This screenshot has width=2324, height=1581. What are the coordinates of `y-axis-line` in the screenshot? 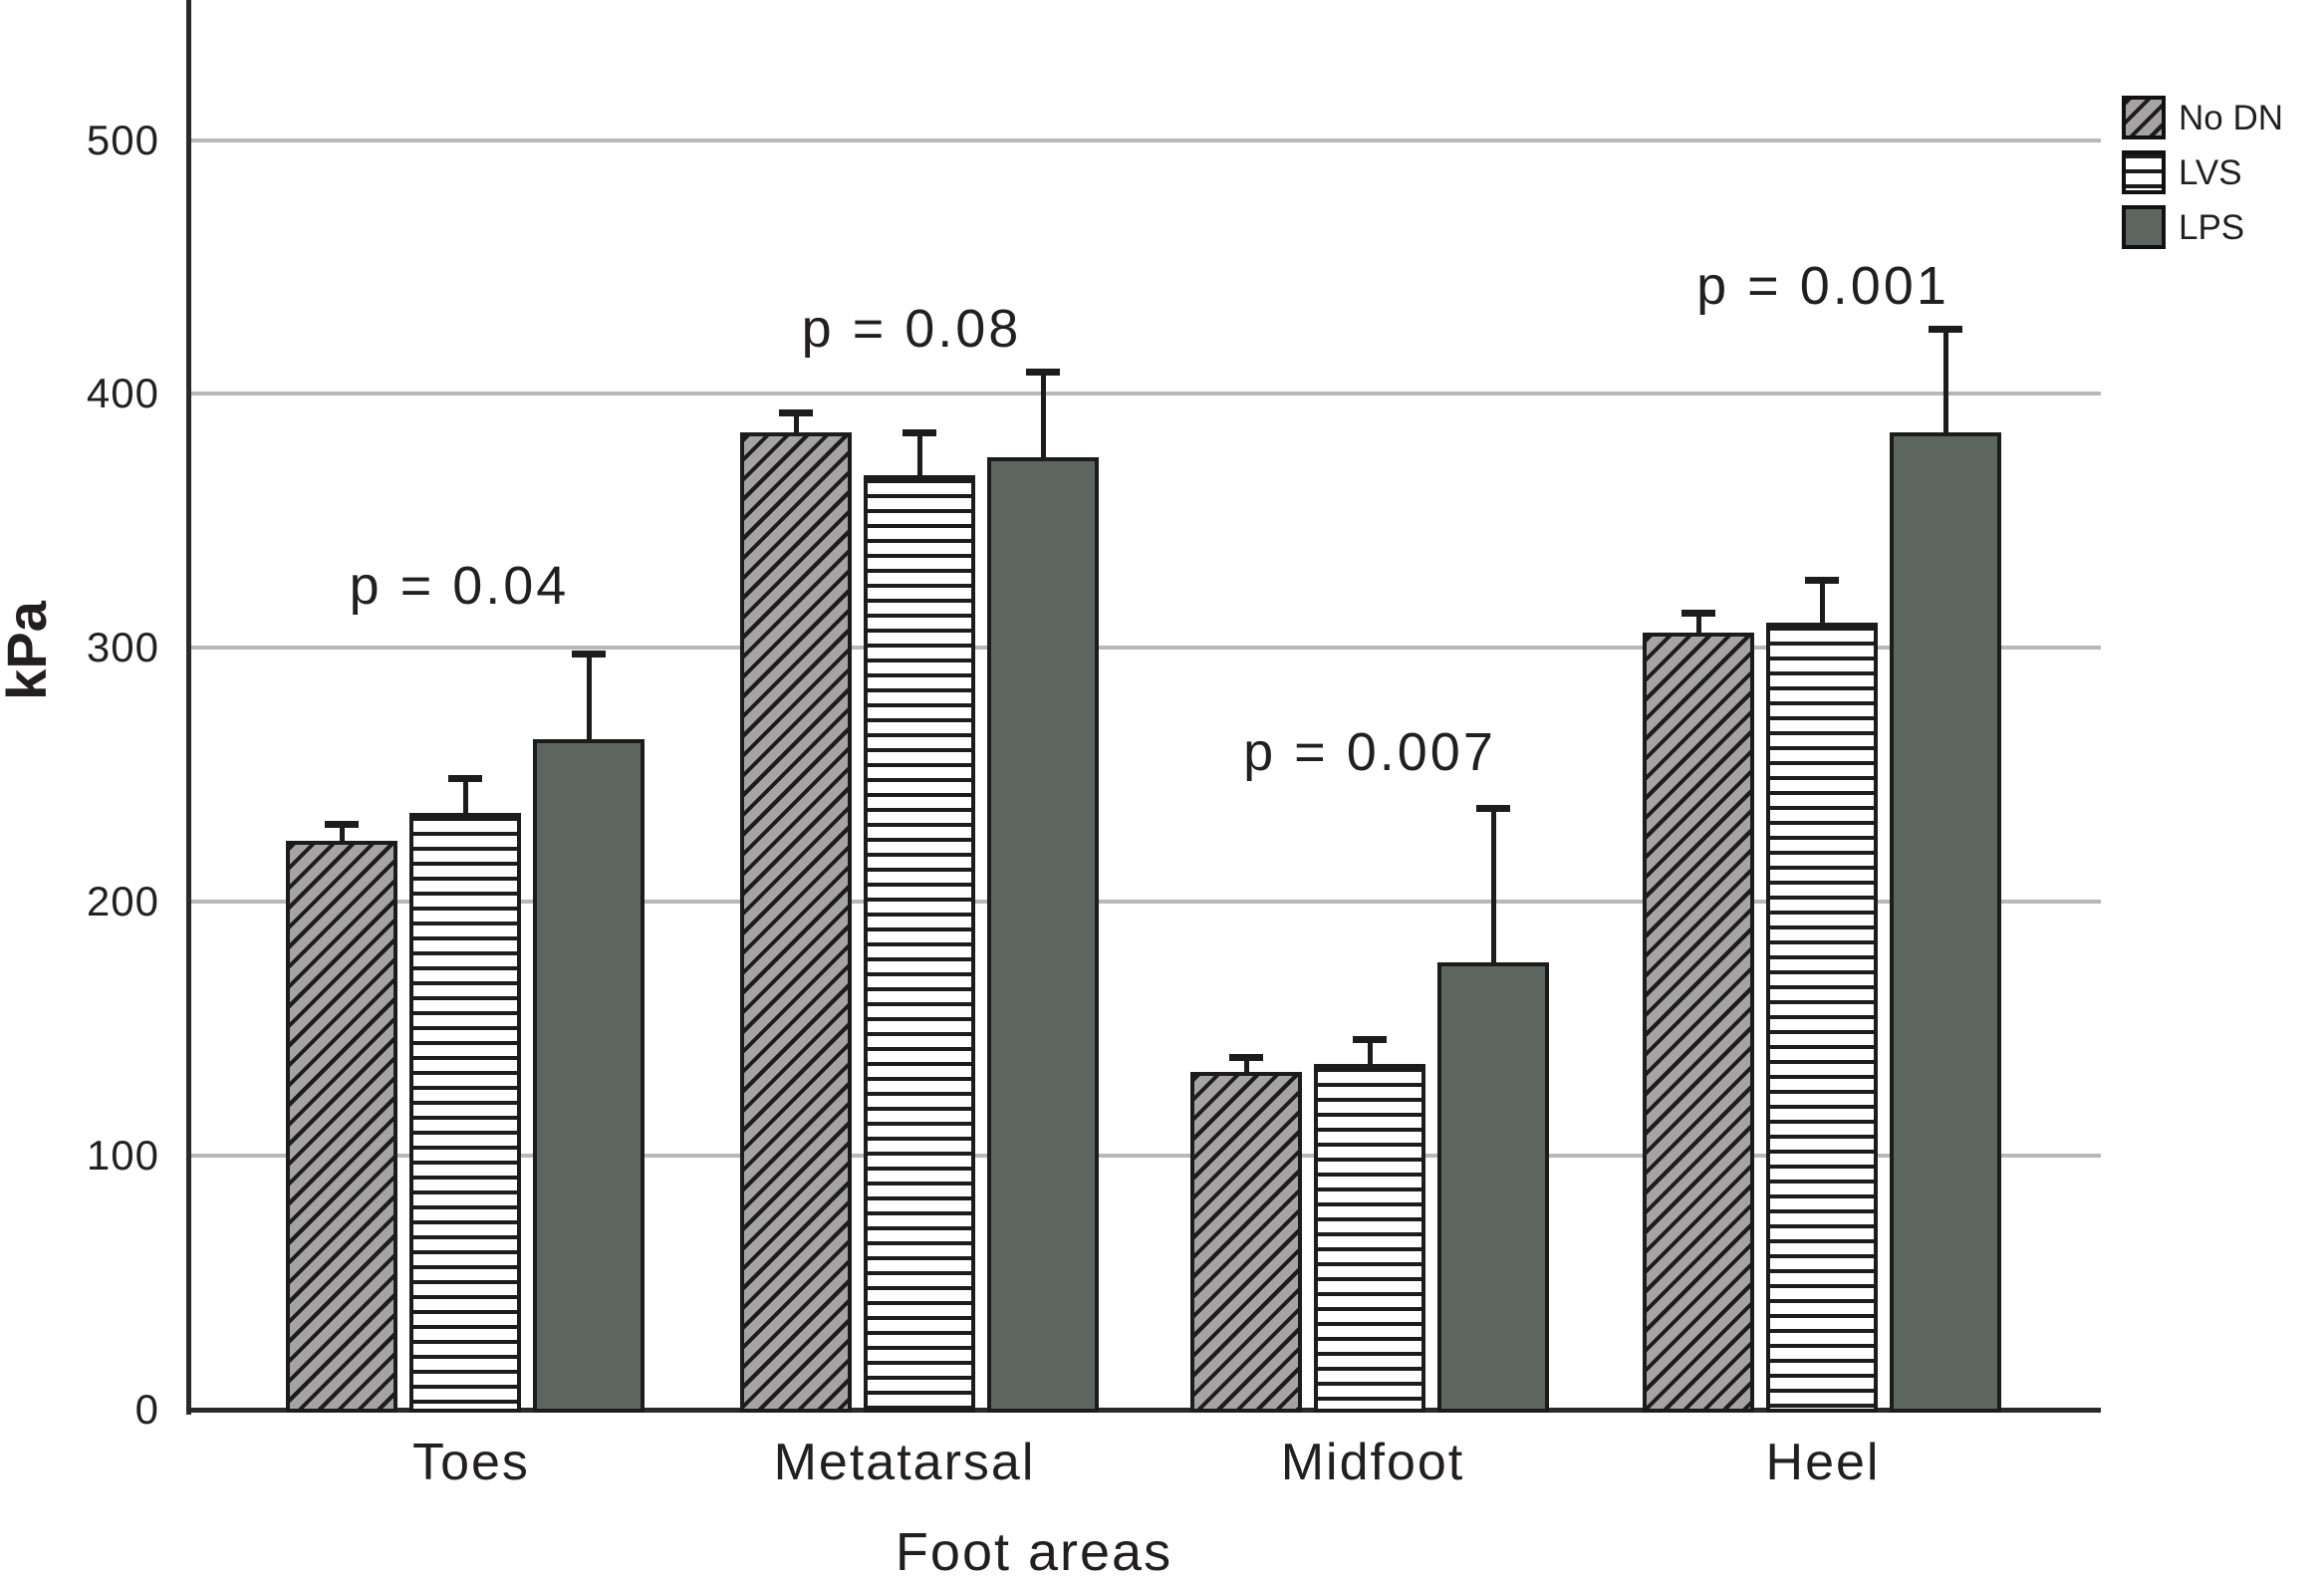 It's located at (189, 707).